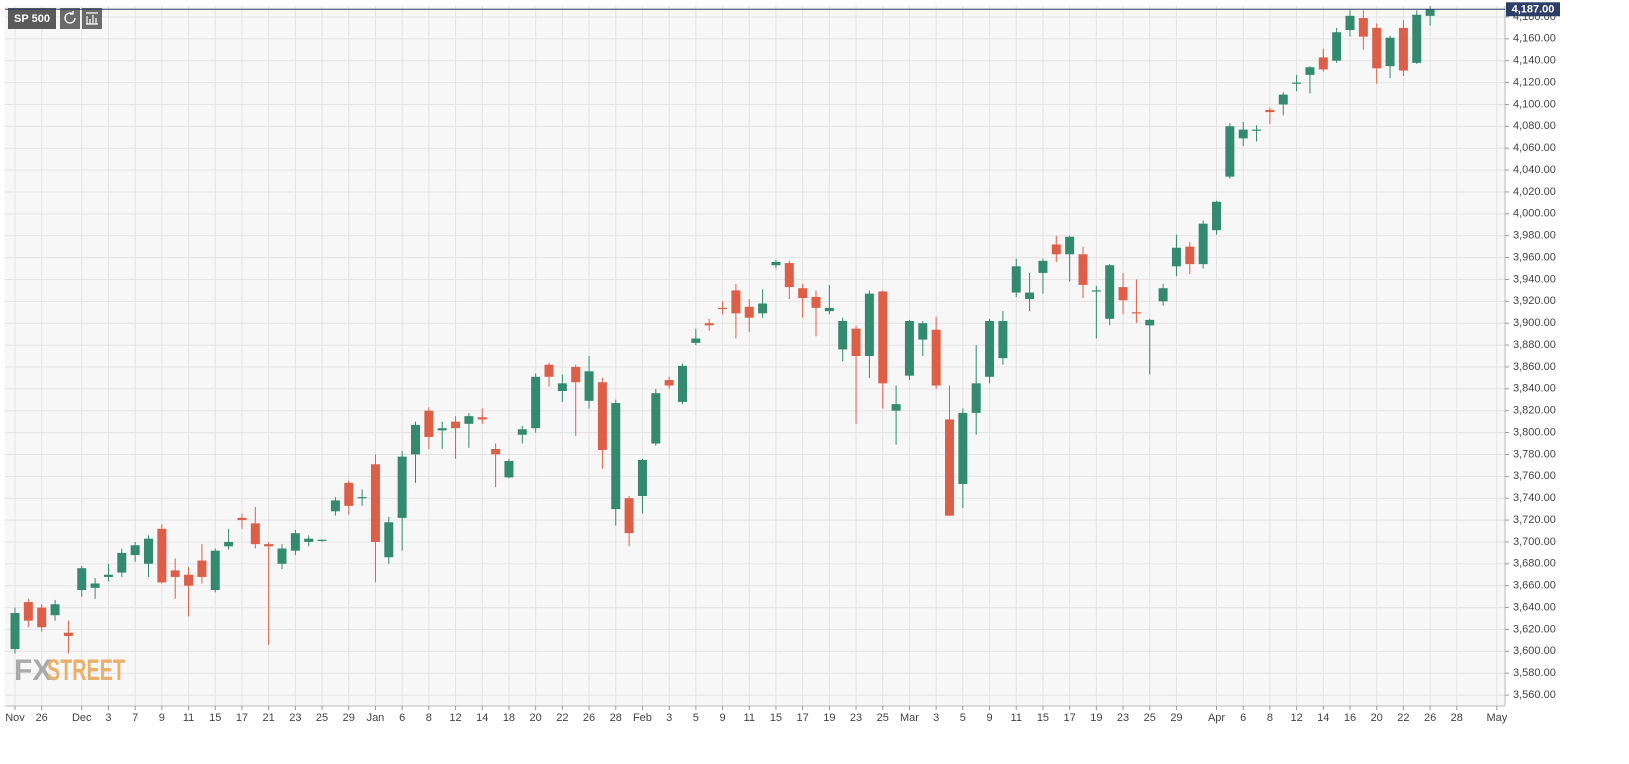  Describe the element at coordinates (1534, 61) in the screenshot. I see `y-tick-label: 4,140.00` at that location.